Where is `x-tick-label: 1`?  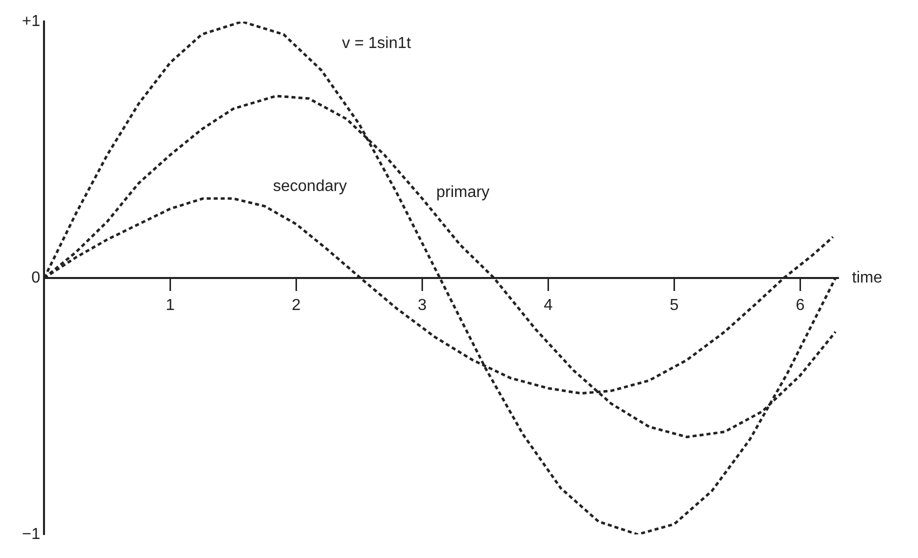
x-tick-label: 1 is located at coordinates (170, 305).